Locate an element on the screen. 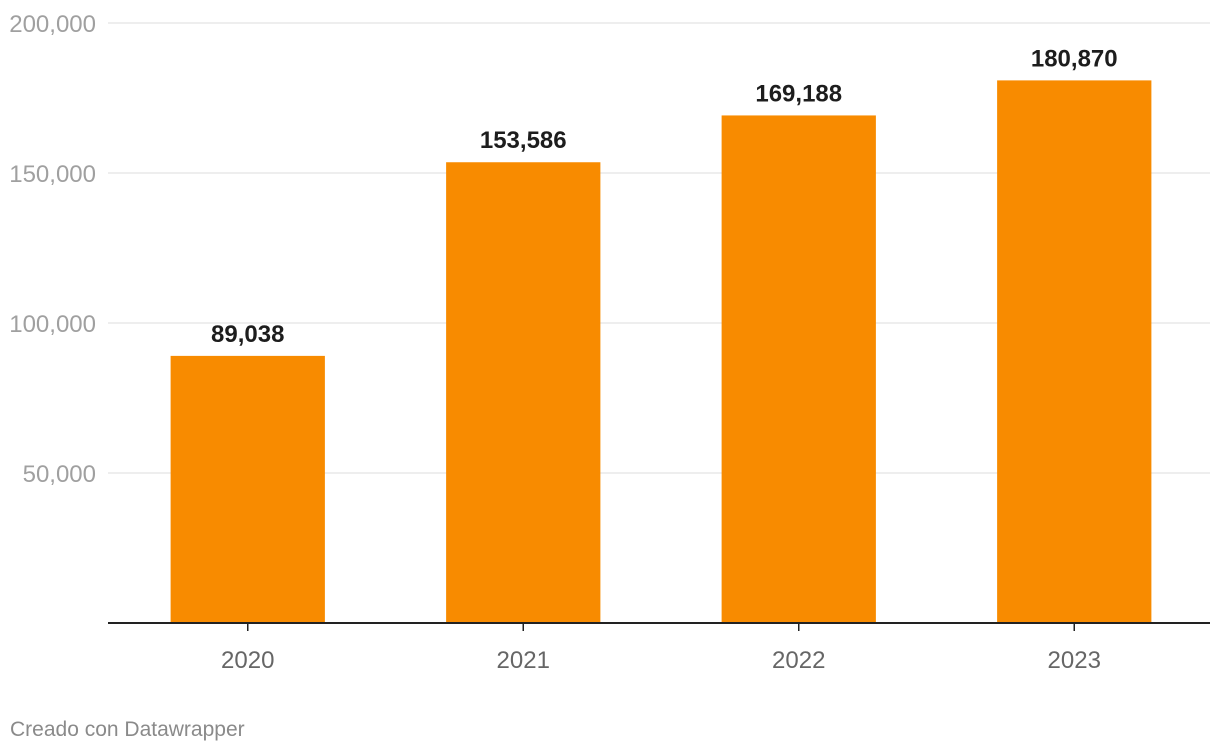 The width and height of the screenshot is (1220, 756). x-tick-label: 2022 is located at coordinates (798, 660).